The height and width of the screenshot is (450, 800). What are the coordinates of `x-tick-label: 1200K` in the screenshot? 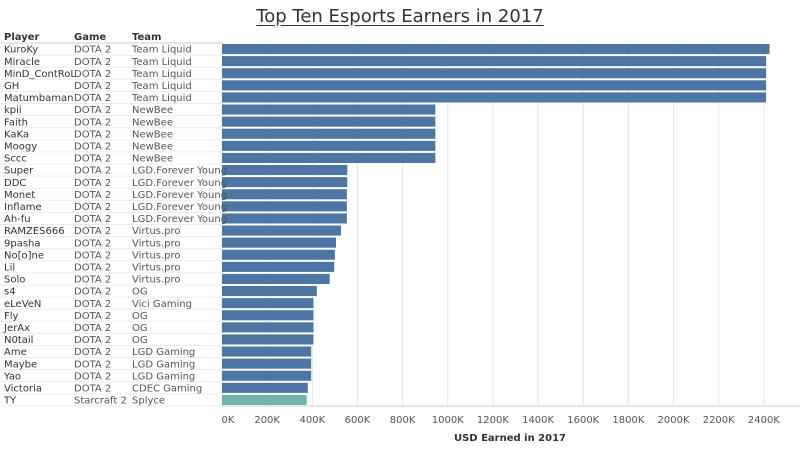 It's located at (493, 420).